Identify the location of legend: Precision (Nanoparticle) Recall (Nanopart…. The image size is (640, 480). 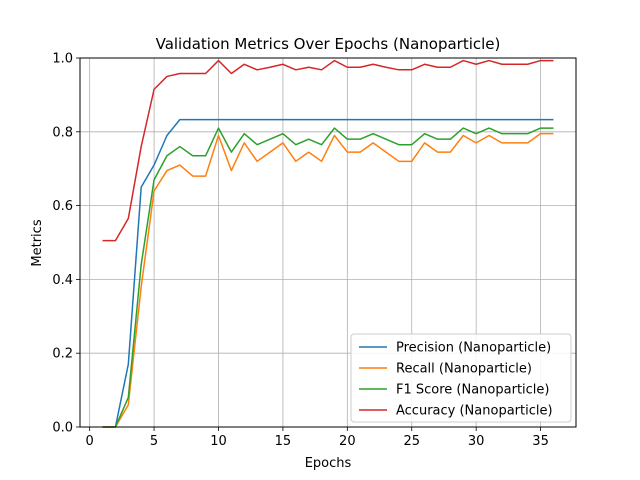
(461, 378).